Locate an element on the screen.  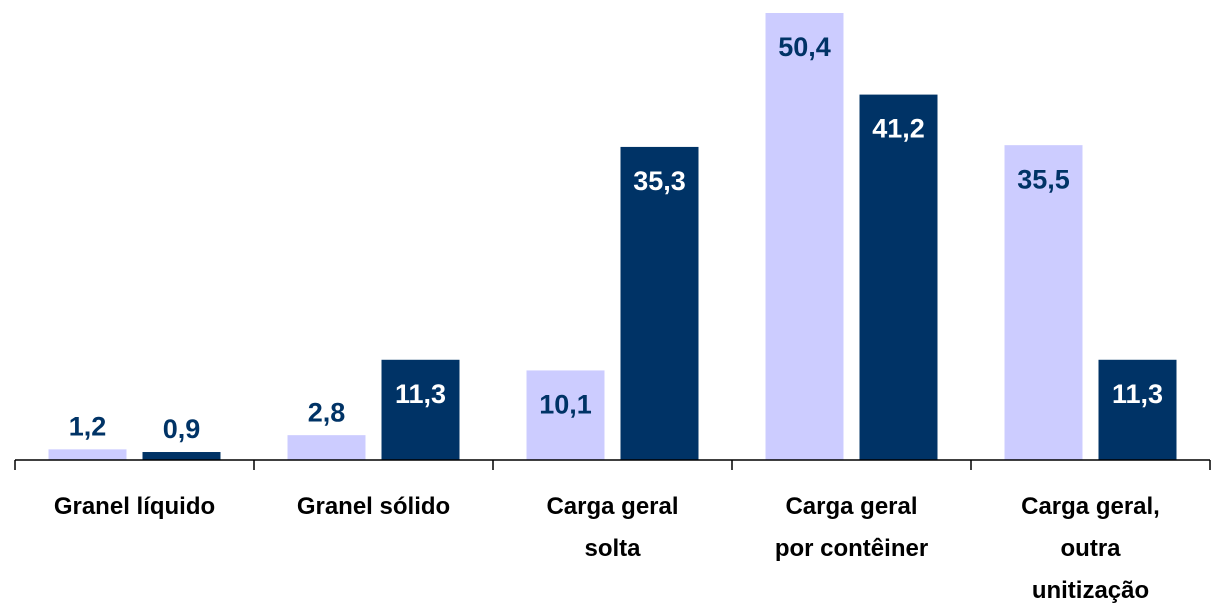
x-tick-label-line: Granel sólido is located at coordinates (373, 506).